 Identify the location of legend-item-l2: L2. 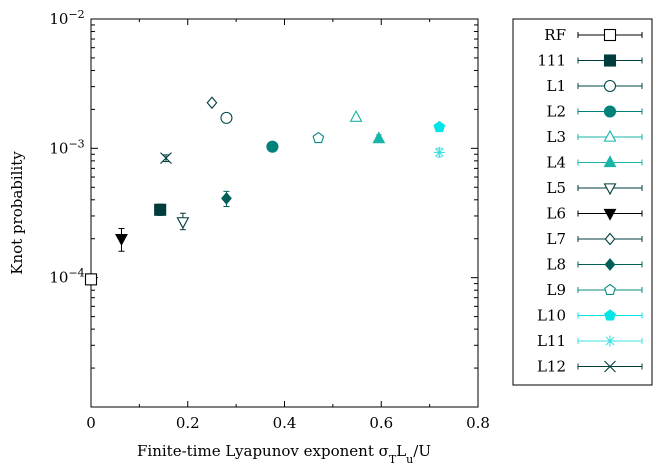
(594, 112).